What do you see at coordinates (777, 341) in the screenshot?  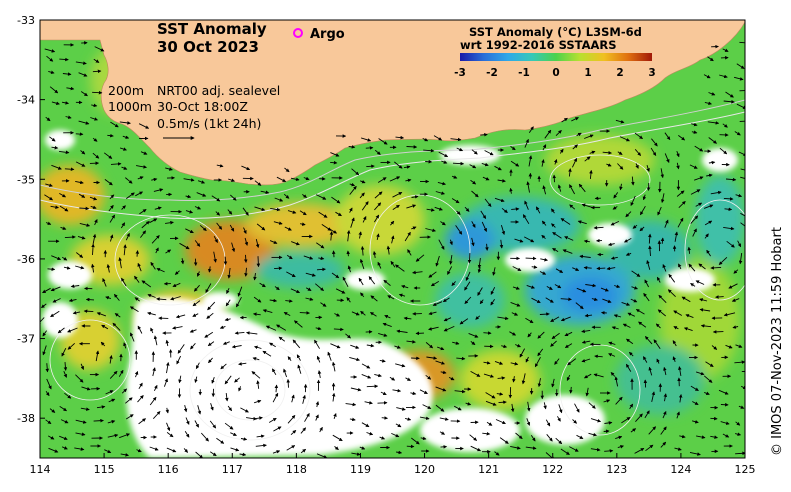 I see `credit-text: © IMOS 07-Nov-2023 11:59 Hobart` at bounding box center [777, 341].